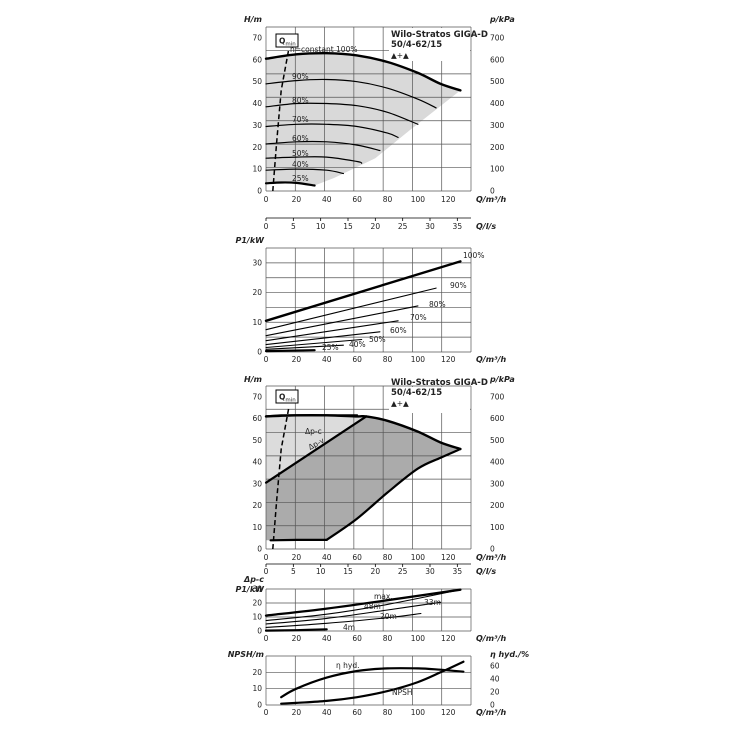 The height and width of the screenshot is (755, 750). What do you see at coordinates (257, 505) in the screenshot?
I see `h2-y-tick: 20` at bounding box center [257, 505].